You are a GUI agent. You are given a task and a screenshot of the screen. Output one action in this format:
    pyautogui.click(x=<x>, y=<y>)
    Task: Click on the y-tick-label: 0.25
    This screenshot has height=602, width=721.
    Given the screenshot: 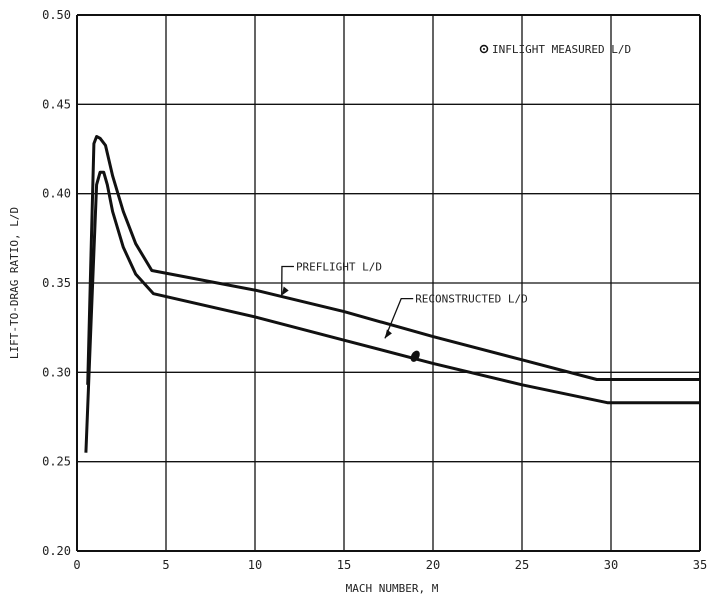 What is the action you would take?
    pyautogui.click(x=56, y=462)
    